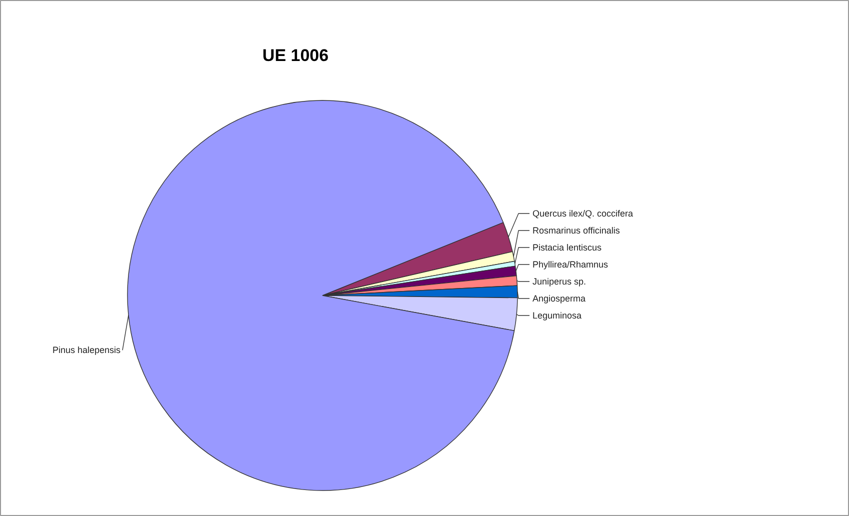 The image size is (849, 516). What do you see at coordinates (570, 265) in the screenshot?
I see `slice-label: Phyllirea/Rhamnus` at bounding box center [570, 265].